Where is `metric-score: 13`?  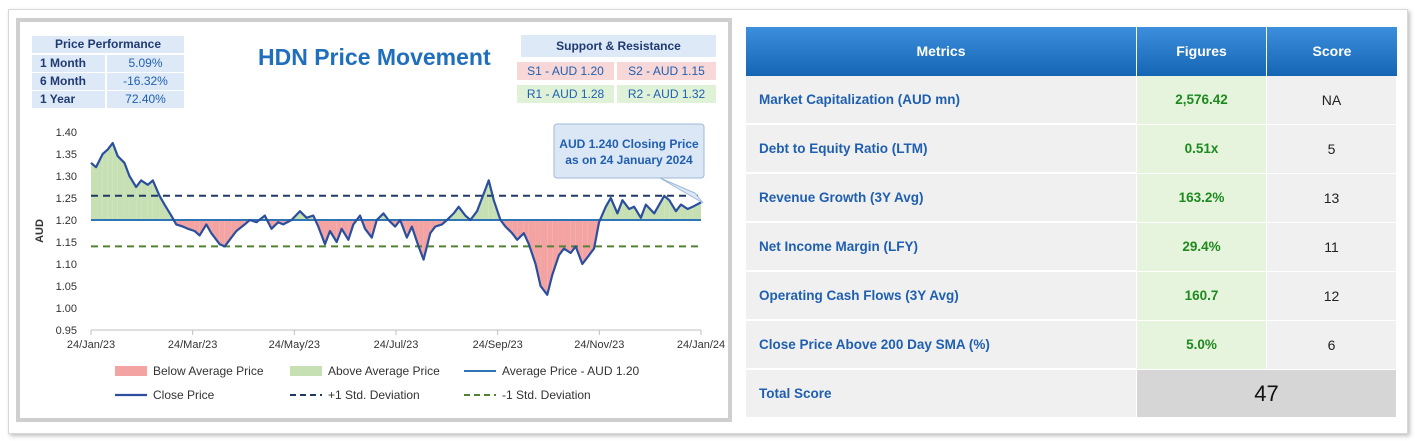 metric-score: 13 is located at coordinates (1331, 198).